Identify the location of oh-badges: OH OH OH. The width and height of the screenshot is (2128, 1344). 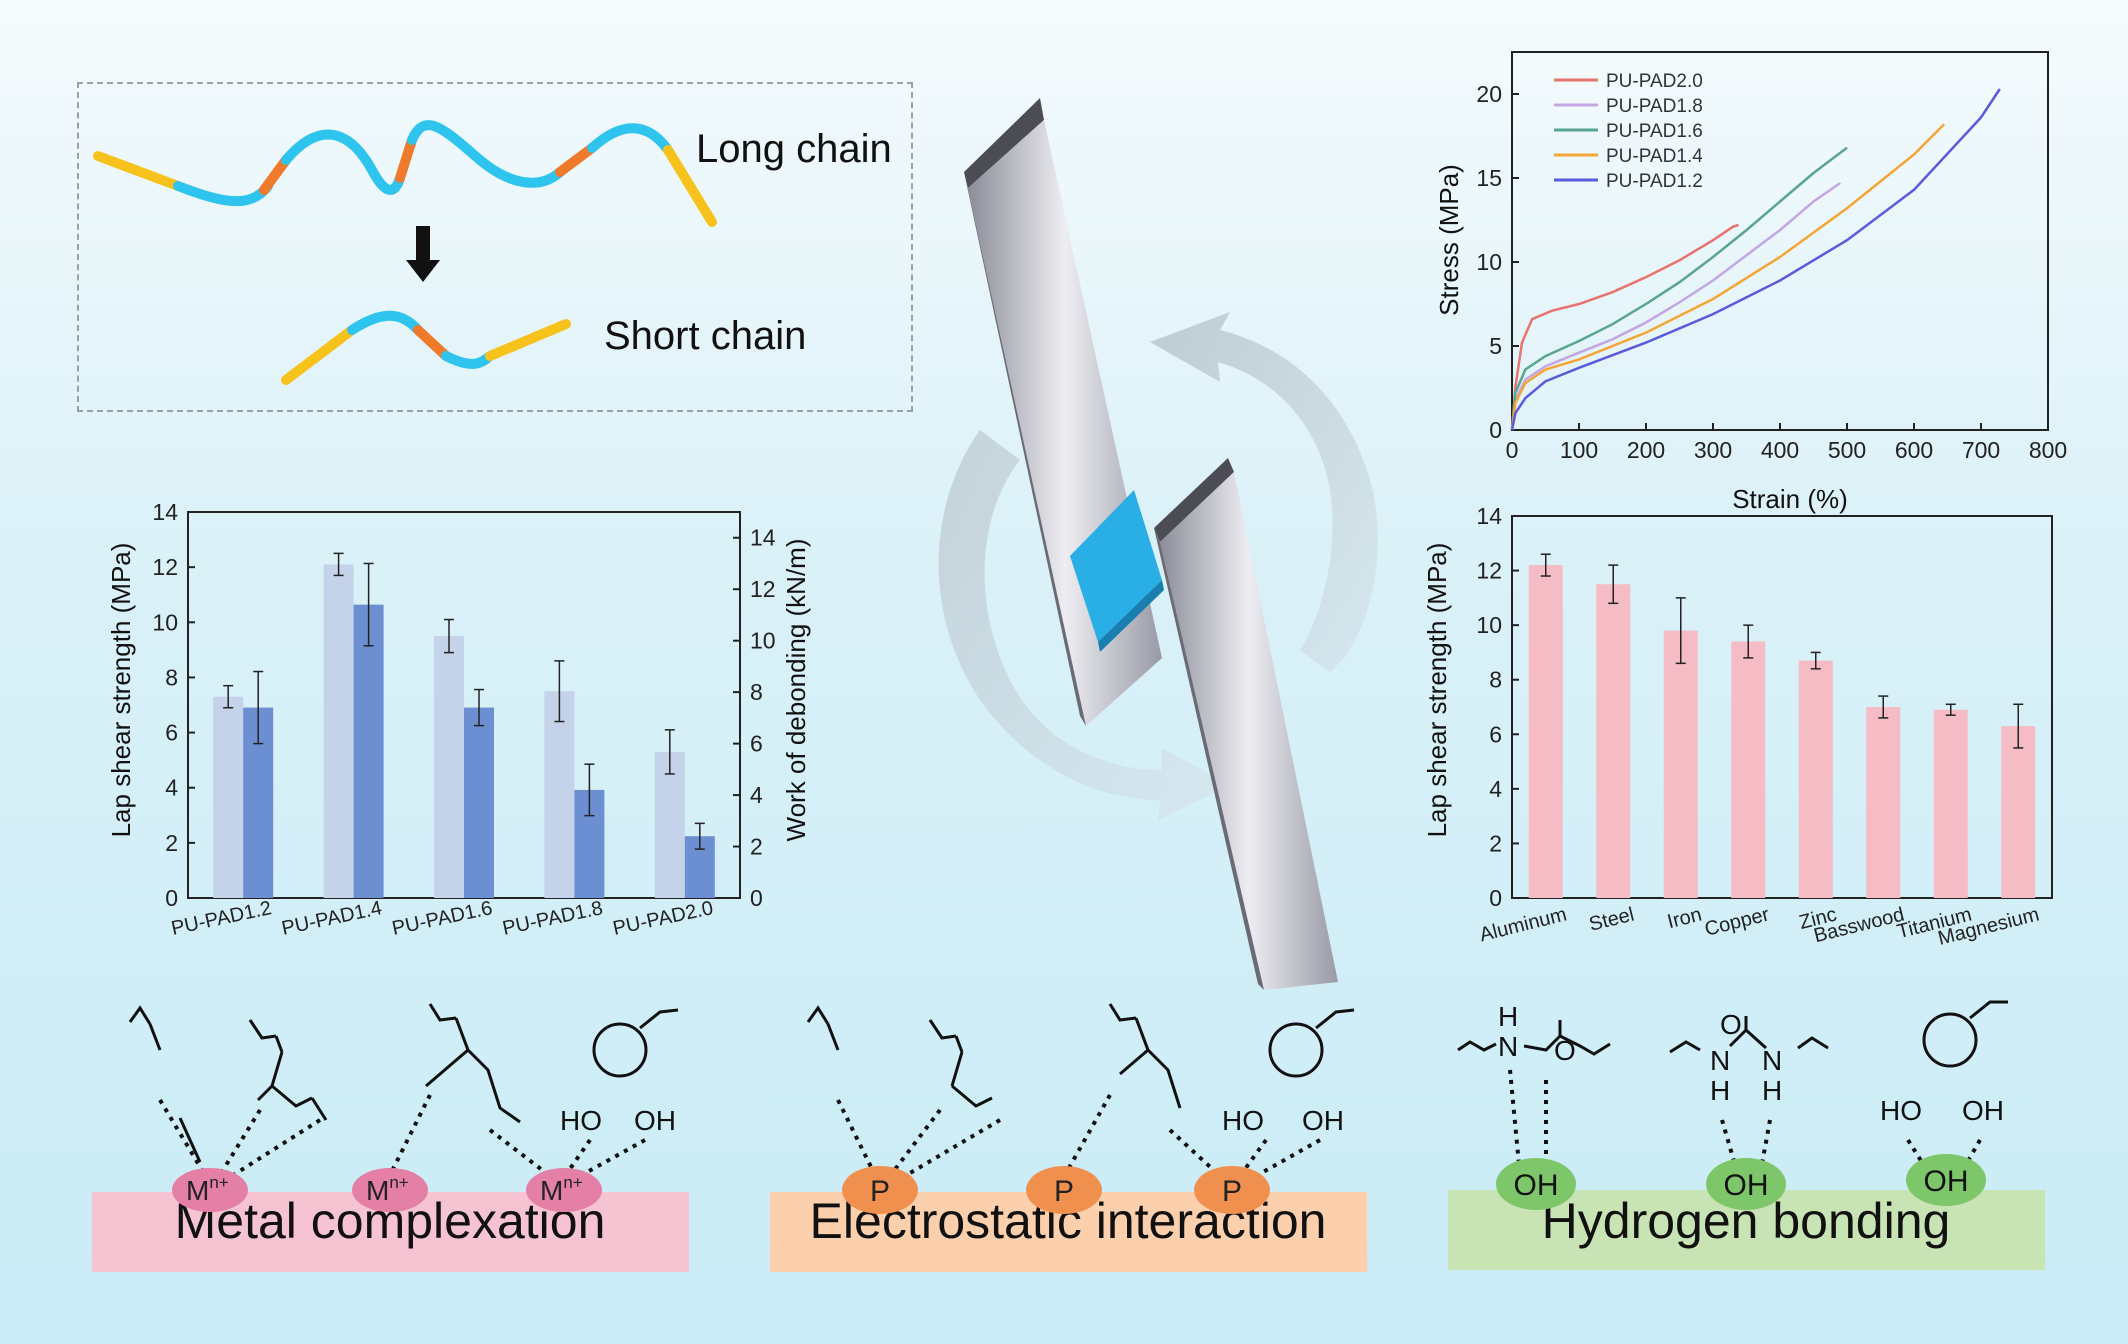
(1741, 1182).